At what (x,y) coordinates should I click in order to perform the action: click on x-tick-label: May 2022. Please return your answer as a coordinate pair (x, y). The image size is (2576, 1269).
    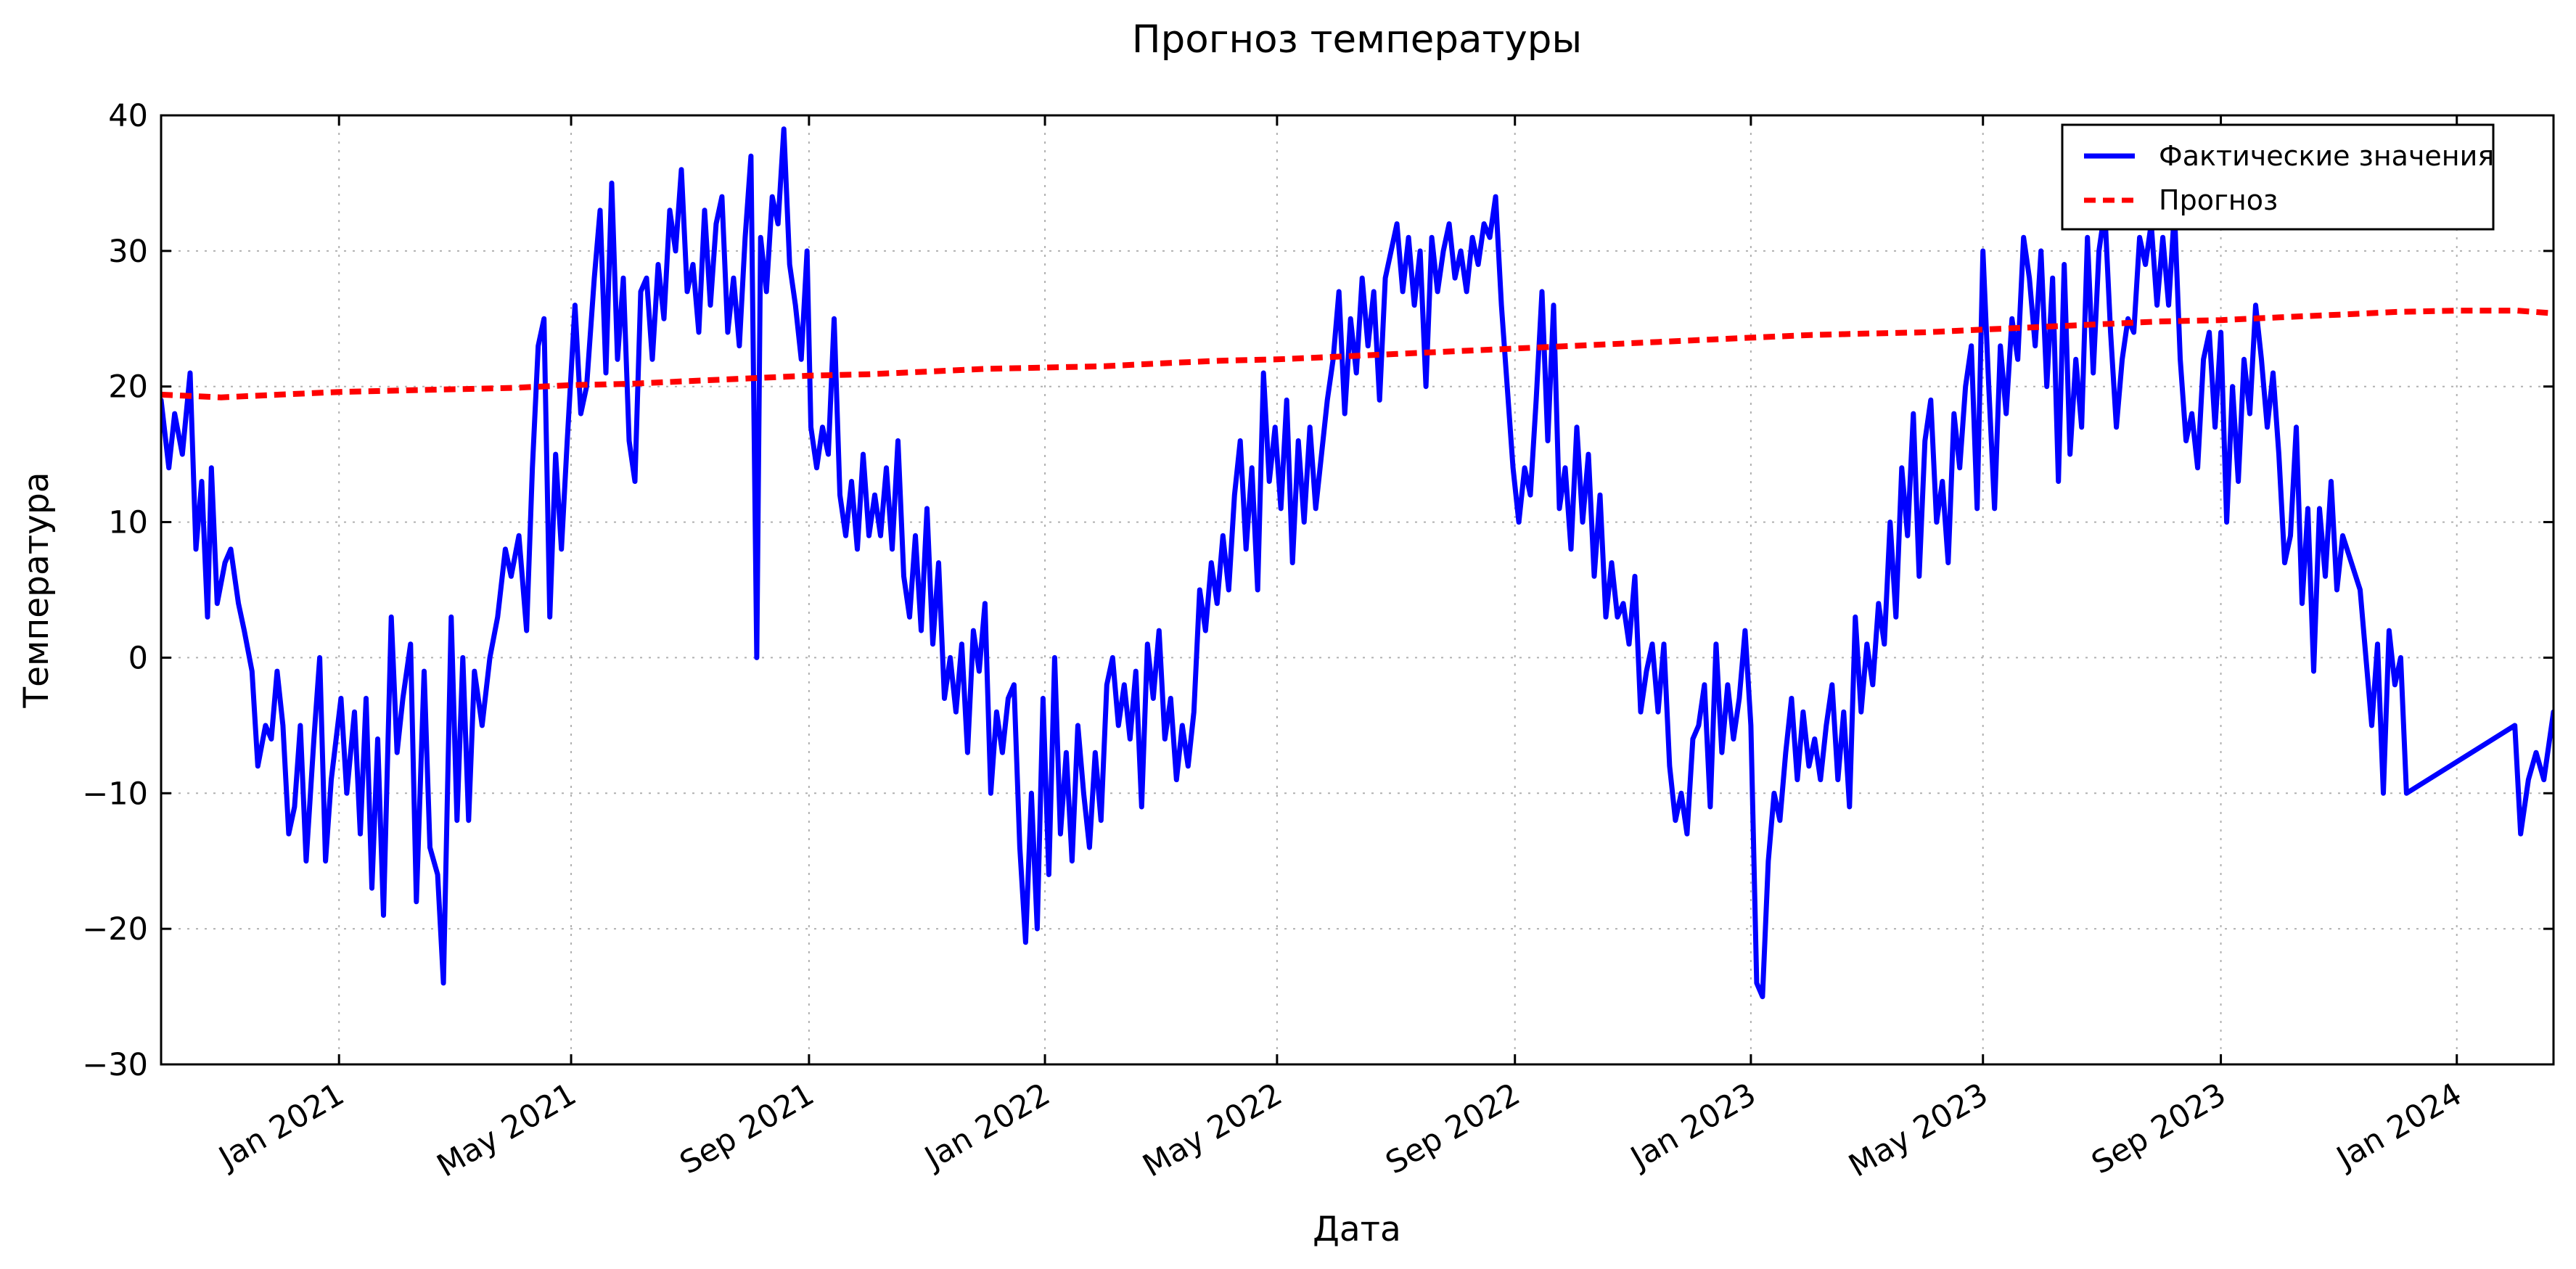
    Looking at the image, I should click on (1213, 1130).